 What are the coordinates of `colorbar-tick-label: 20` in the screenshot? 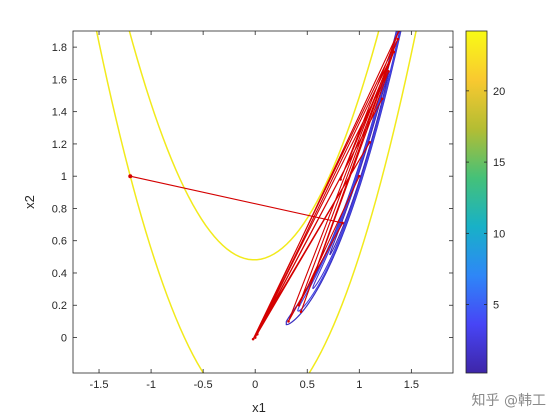 It's located at (499, 92).